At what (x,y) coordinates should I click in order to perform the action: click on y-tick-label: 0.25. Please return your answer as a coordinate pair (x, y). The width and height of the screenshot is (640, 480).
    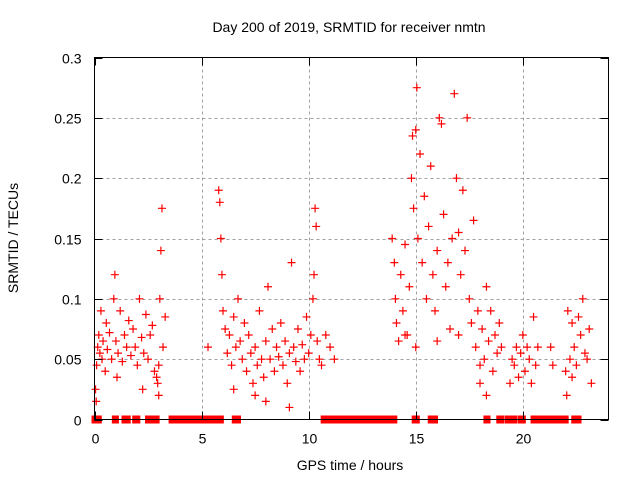
    Looking at the image, I should click on (67, 119).